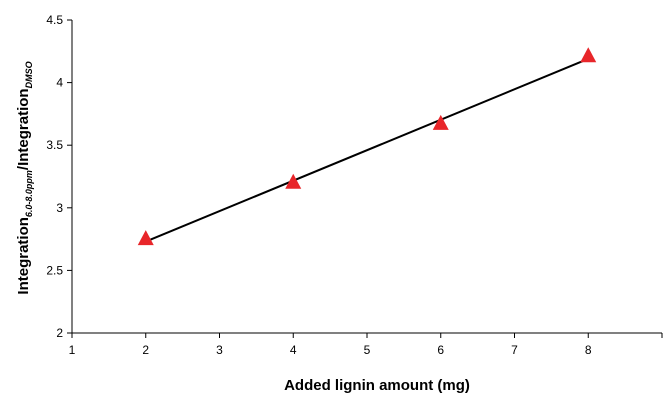  Describe the element at coordinates (54, 270) in the screenshot. I see `y-tick-label: 2.5` at that location.